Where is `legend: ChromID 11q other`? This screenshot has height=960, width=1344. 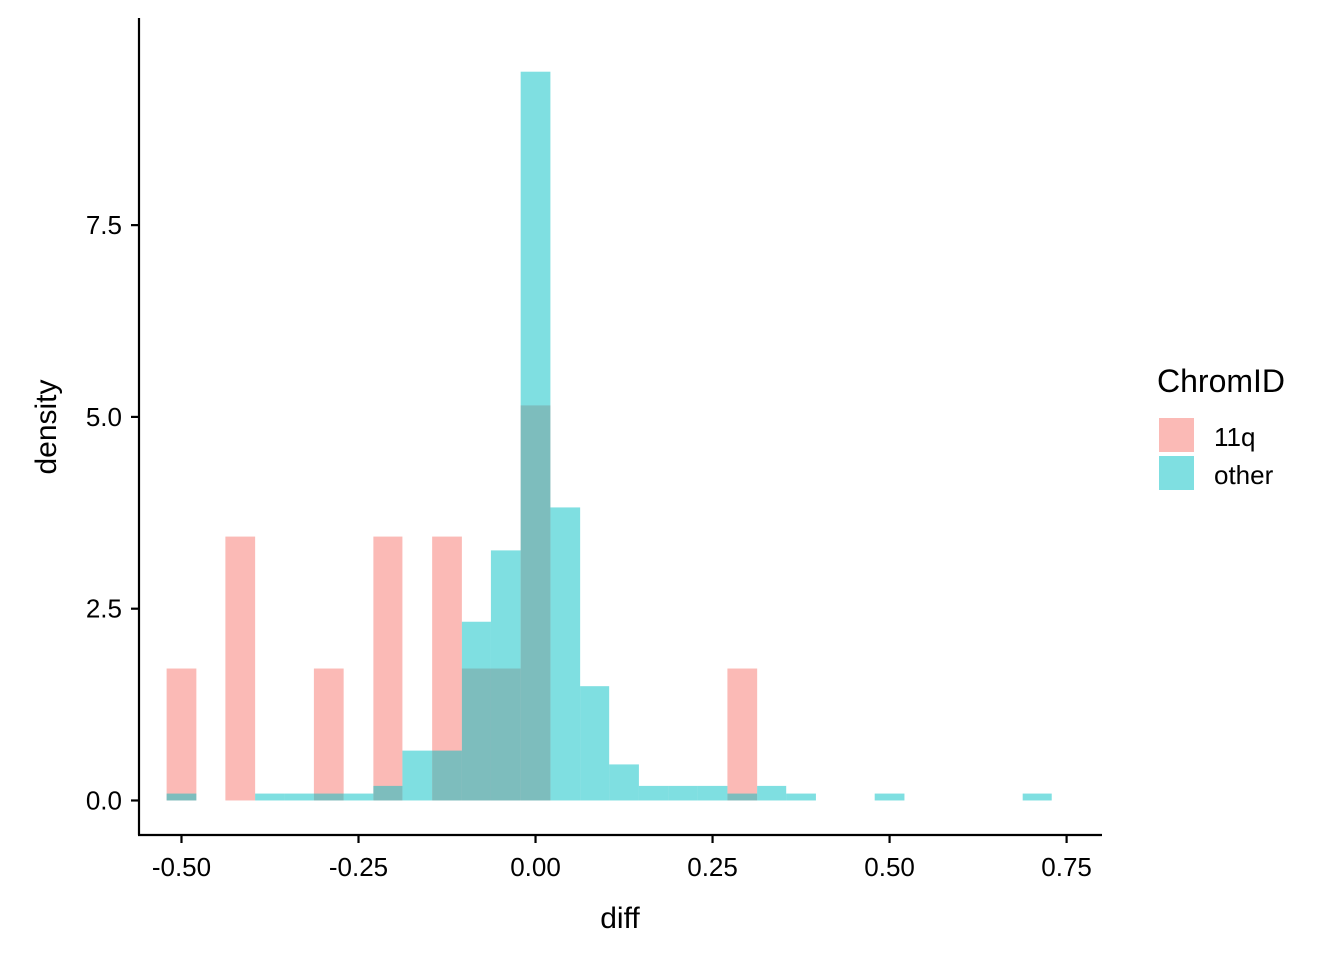
legend: ChromID 11q other is located at coordinates (1221, 426).